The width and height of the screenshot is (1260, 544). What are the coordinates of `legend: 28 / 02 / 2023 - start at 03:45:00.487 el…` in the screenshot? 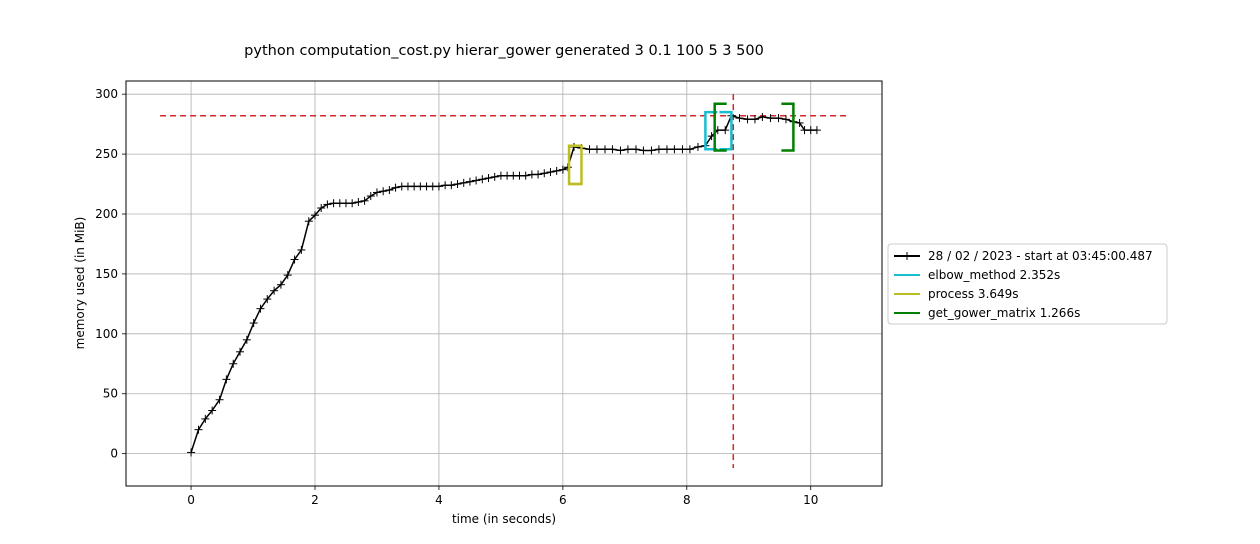 It's located at (1027, 284).